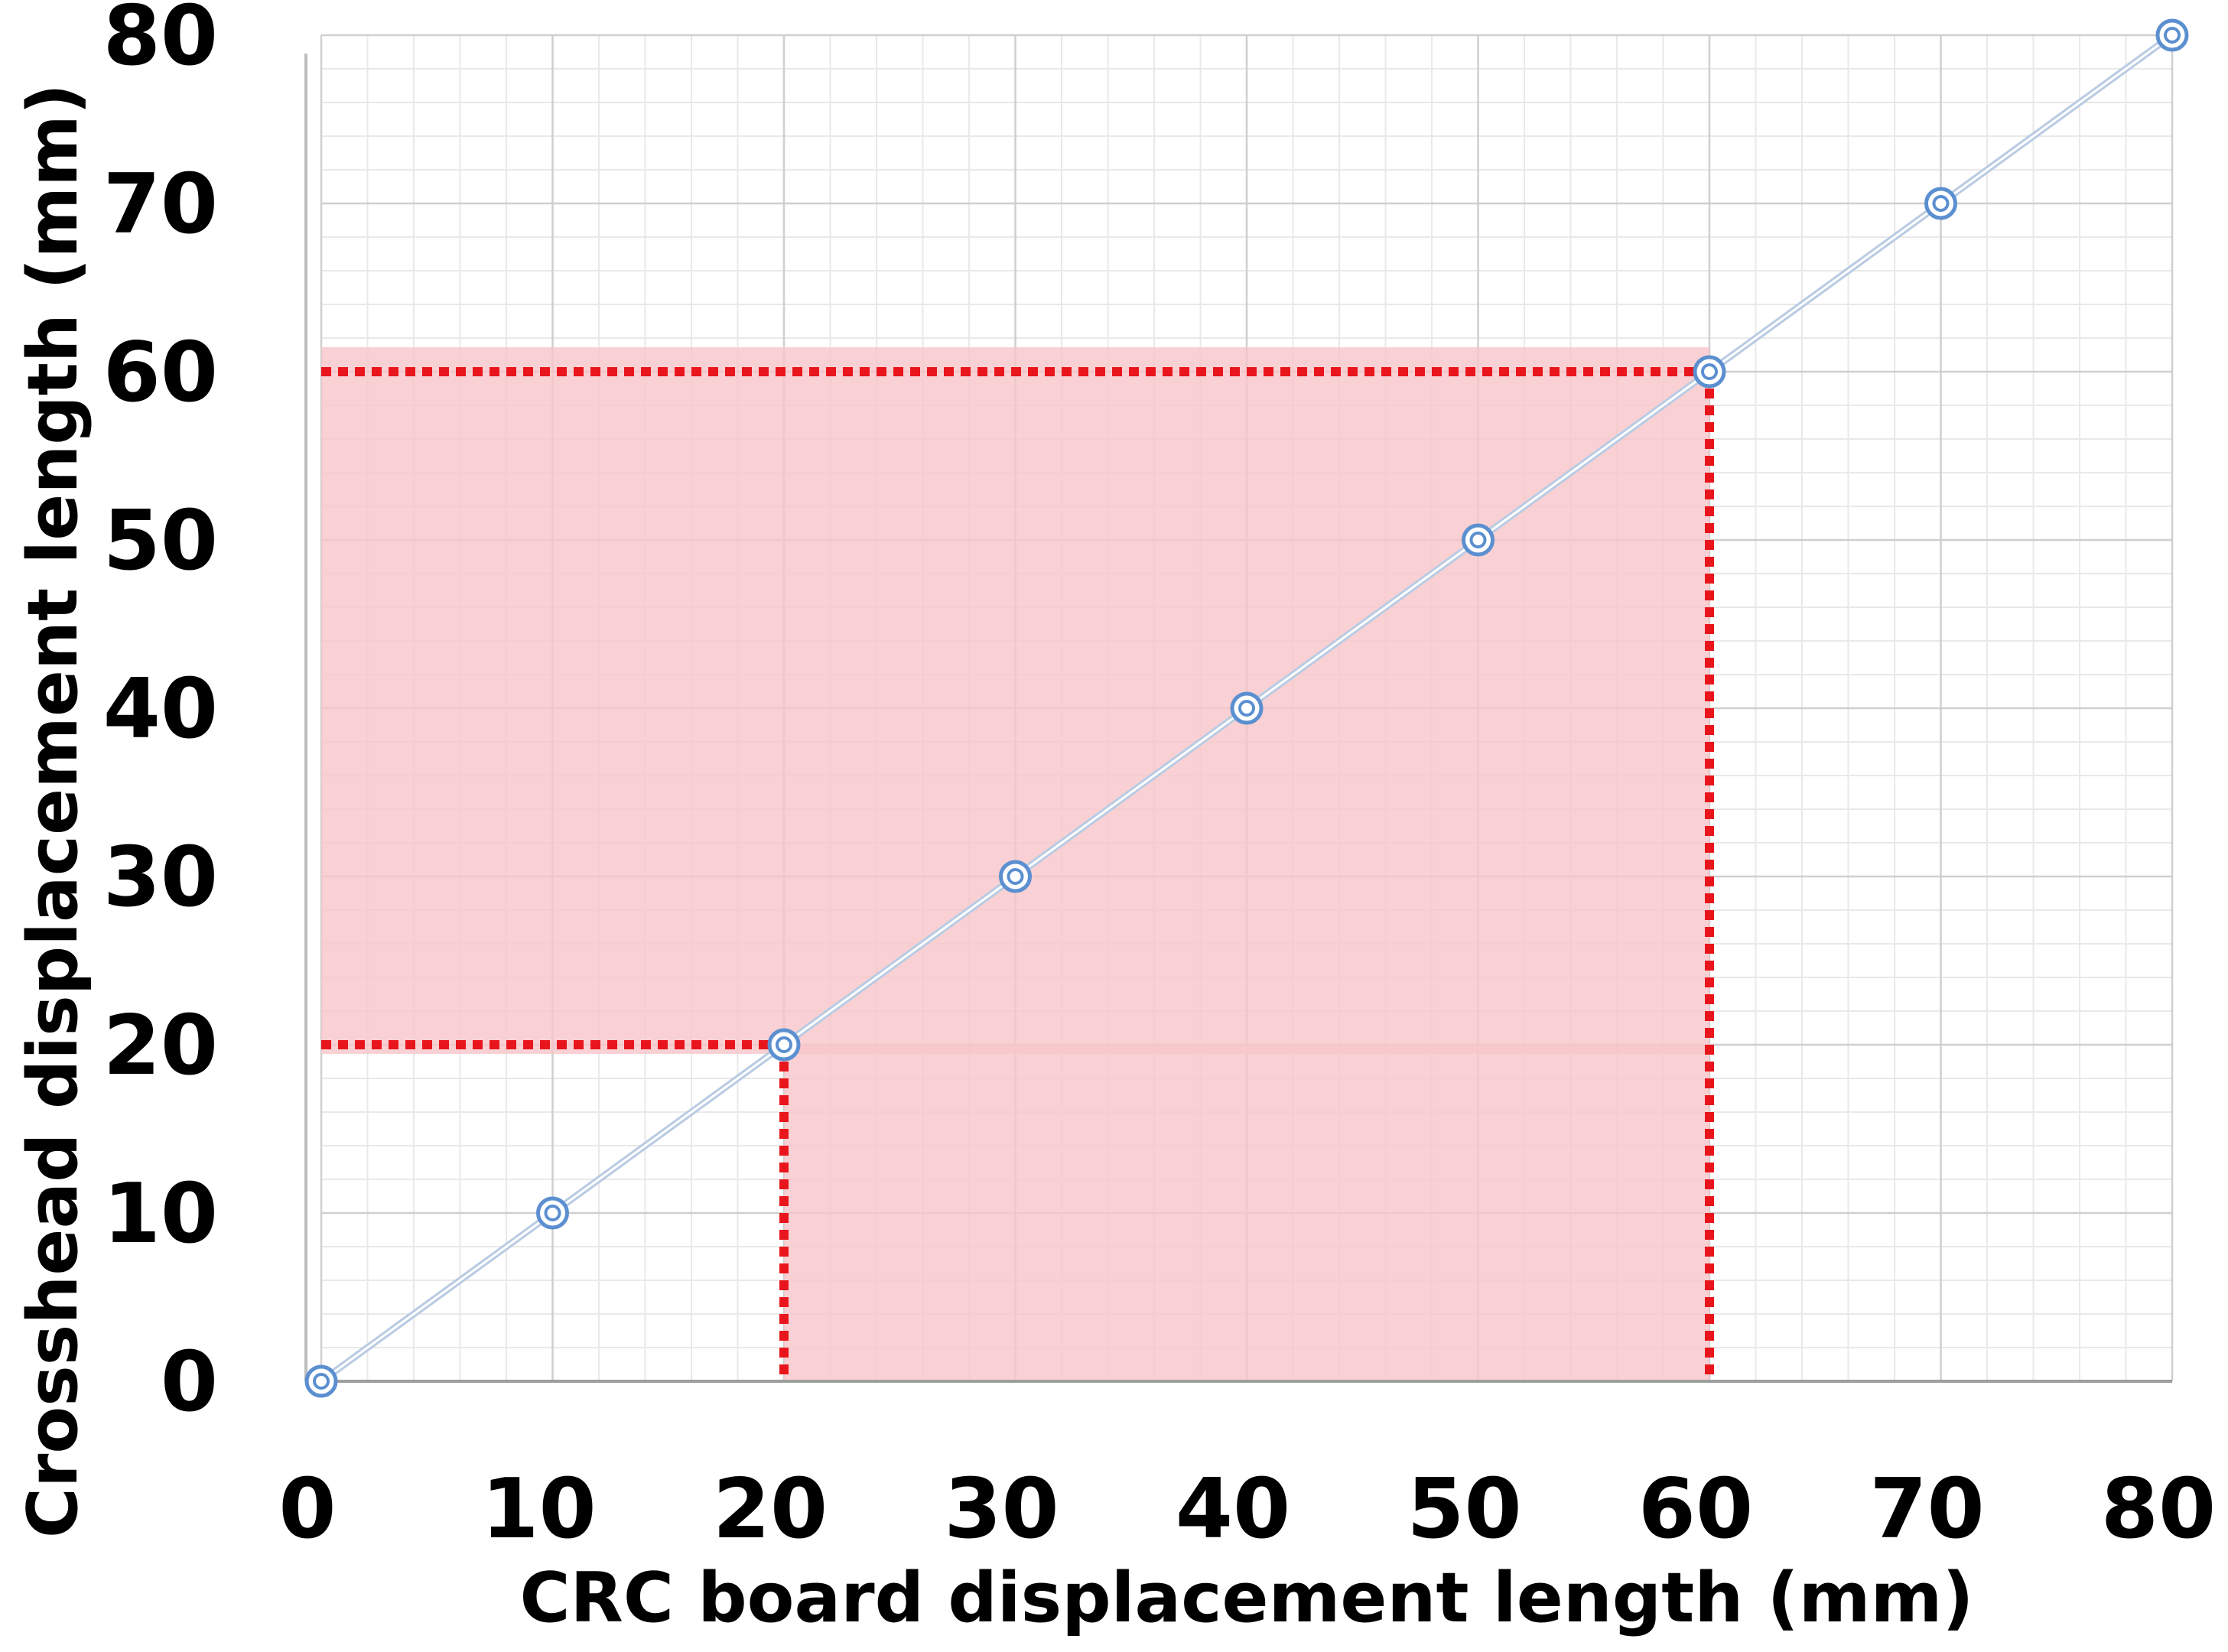 Image resolution: width=2228 pixels, height=1652 pixels. I want to click on x-tick-label: 10, so click(538, 1510).